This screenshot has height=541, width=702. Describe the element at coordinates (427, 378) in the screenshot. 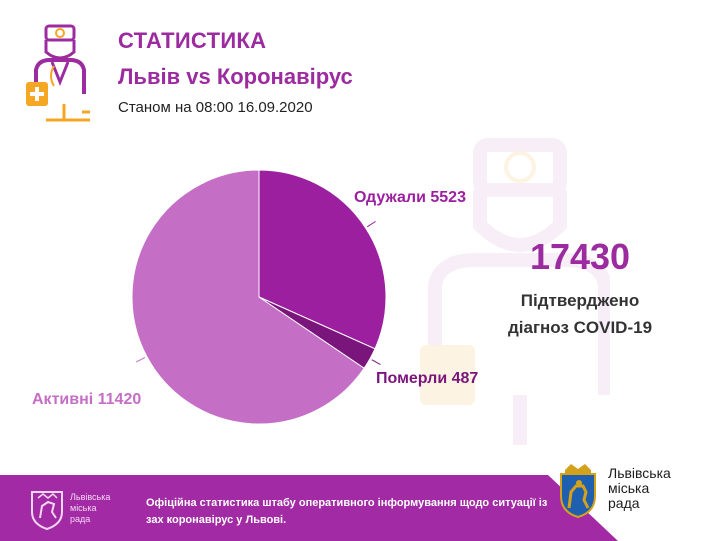

I see `slice-label-died: Померли 487` at that location.